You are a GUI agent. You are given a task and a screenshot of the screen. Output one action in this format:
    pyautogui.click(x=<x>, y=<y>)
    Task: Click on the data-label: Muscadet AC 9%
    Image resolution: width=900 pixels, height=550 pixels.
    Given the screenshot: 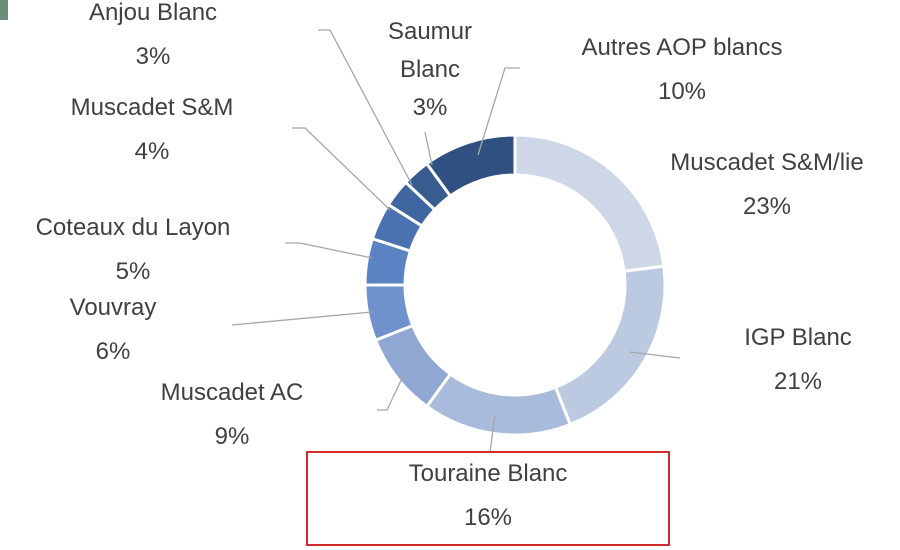 What is the action you would take?
    pyautogui.click(x=232, y=415)
    